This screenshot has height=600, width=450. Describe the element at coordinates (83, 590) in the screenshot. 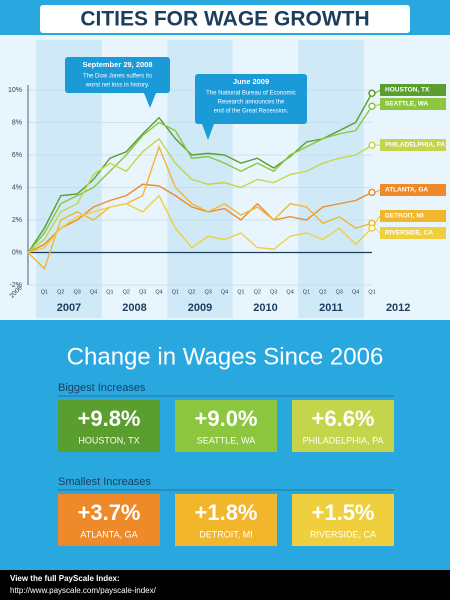

I see `footer-url: http://www.payscale.com/payscale-index/` at that location.